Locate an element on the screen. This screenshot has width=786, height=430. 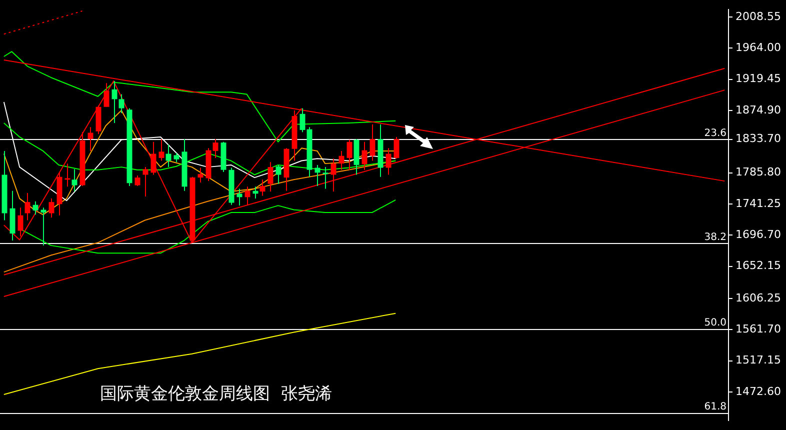
annotation: 23.6 is located at coordinates (715, 133).